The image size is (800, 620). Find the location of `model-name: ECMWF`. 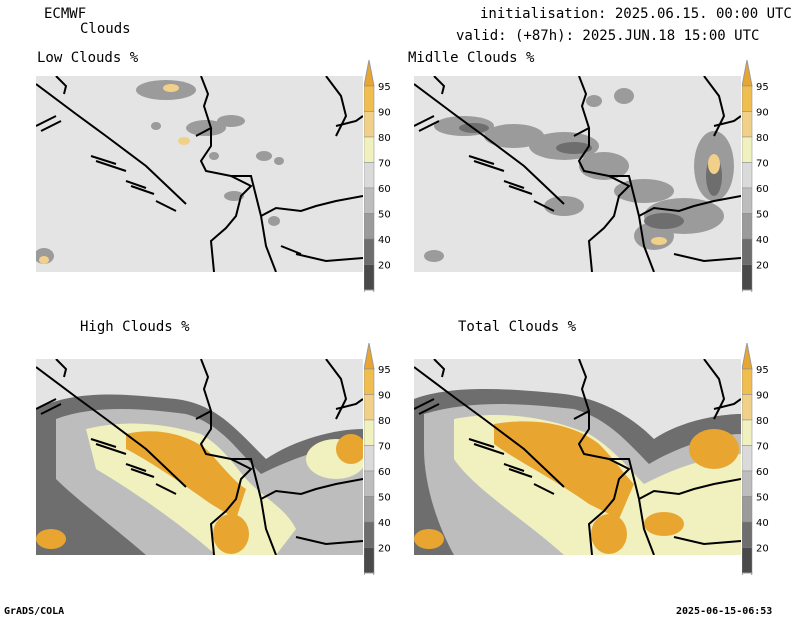

model-name: ECMWF is located at coordinates (65, 14).